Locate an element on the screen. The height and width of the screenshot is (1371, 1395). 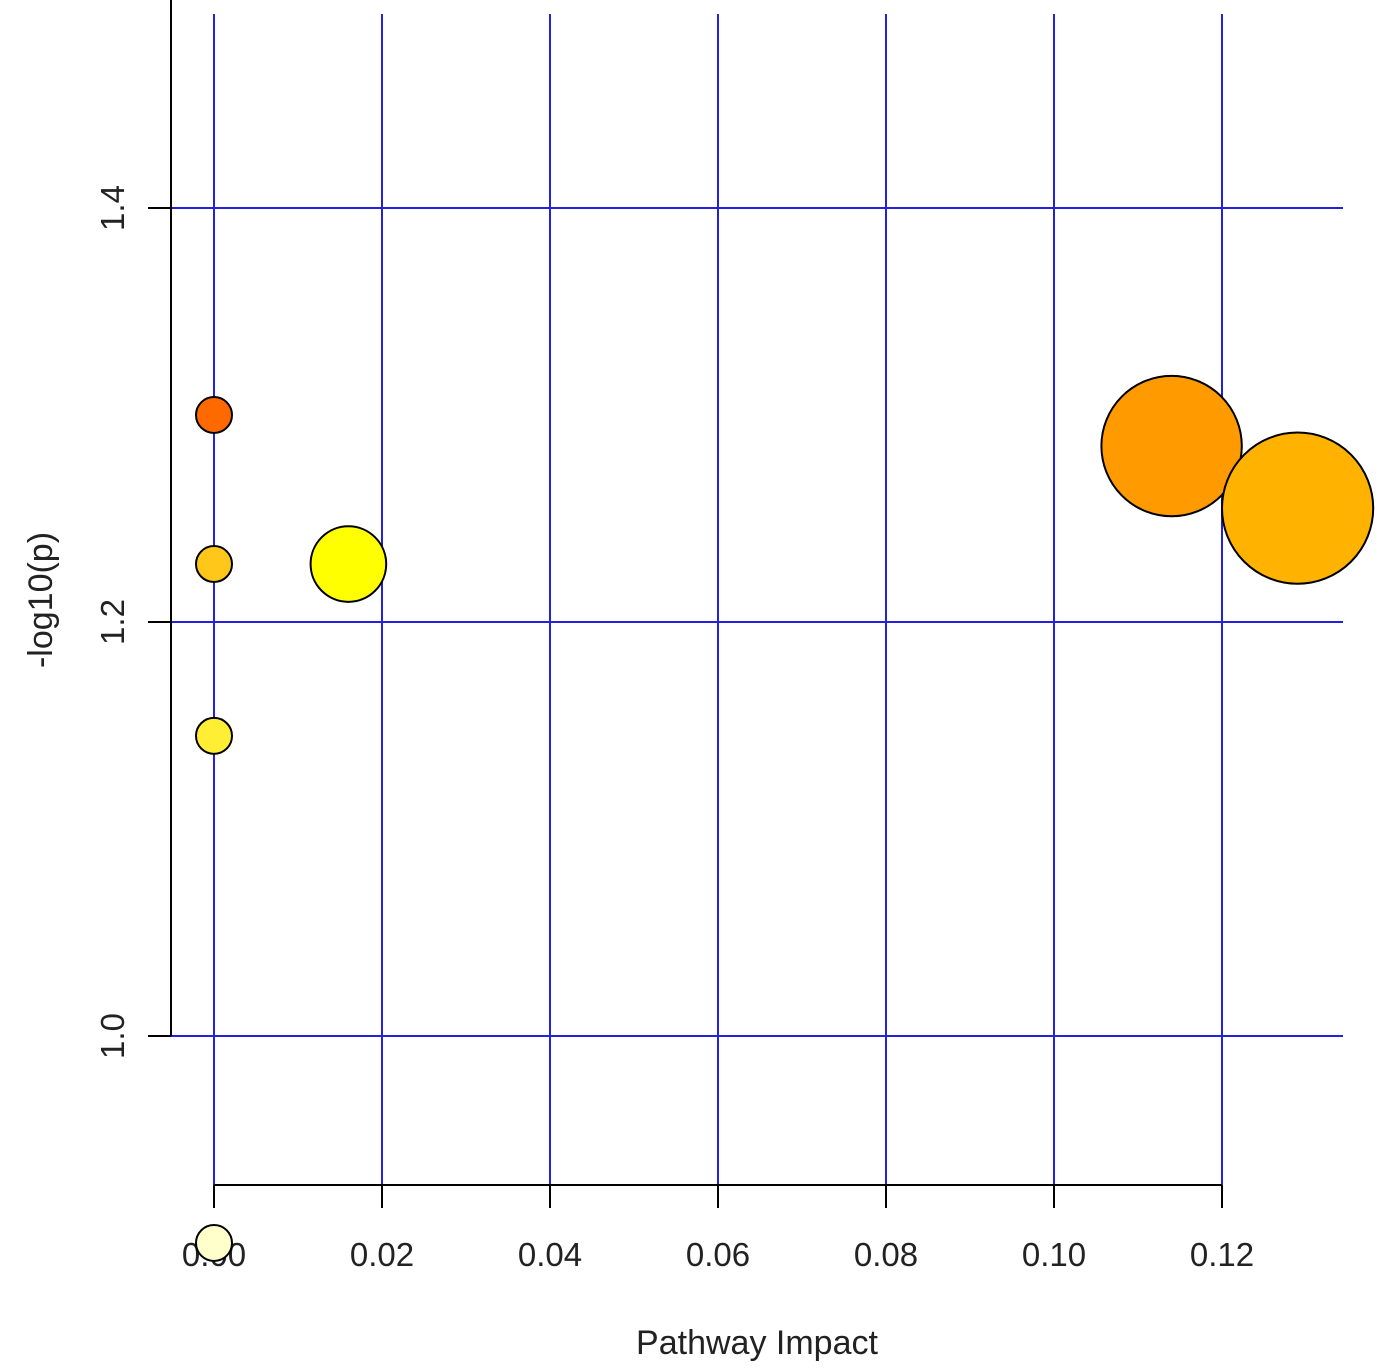
x-tick-label-1: 0.02 is located at coordinates (382, 1254).